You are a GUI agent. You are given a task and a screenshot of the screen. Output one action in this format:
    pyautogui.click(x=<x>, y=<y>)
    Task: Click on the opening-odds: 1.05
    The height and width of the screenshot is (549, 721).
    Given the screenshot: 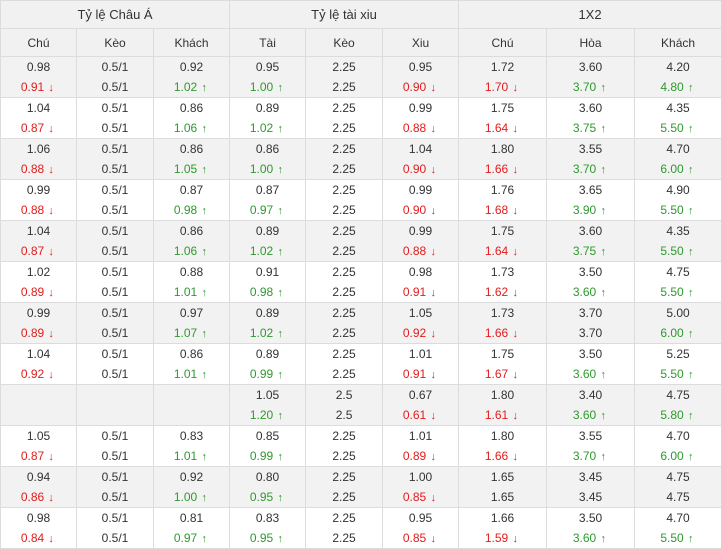 What is the action you would take?
    pyautogui.click(x=267, y=395)
    